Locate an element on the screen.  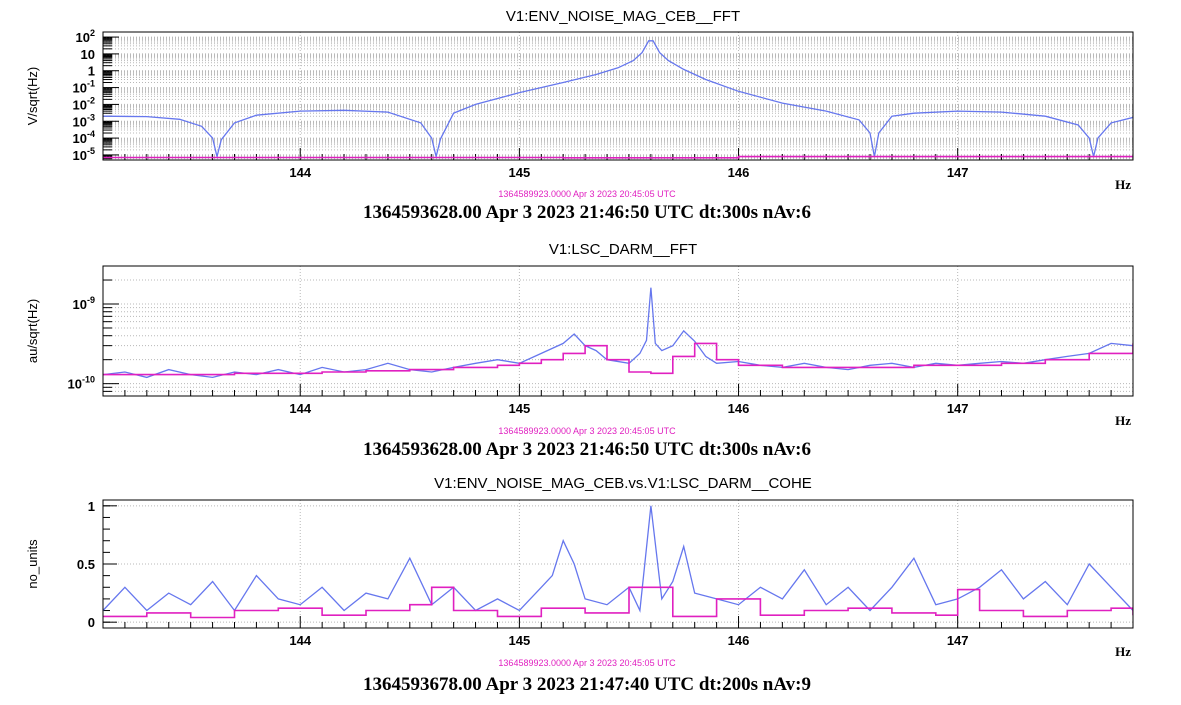
y-tick-label: 10⁻¹ is located at coordinates (84, 87).